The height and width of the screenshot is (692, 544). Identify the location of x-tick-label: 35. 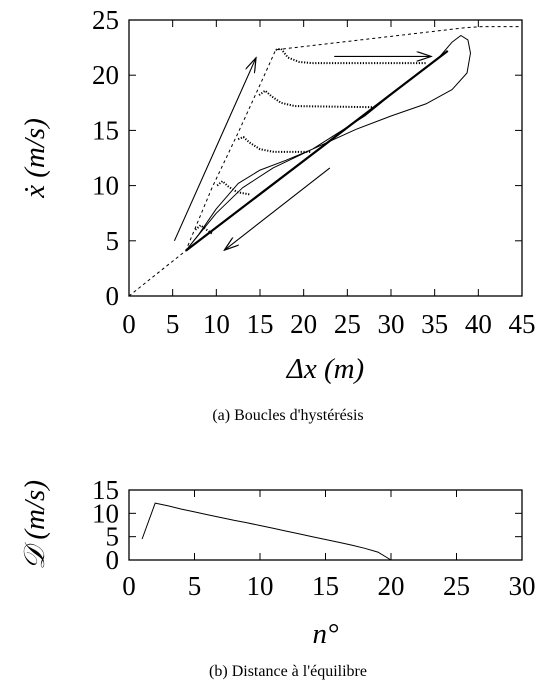
(434, 324).